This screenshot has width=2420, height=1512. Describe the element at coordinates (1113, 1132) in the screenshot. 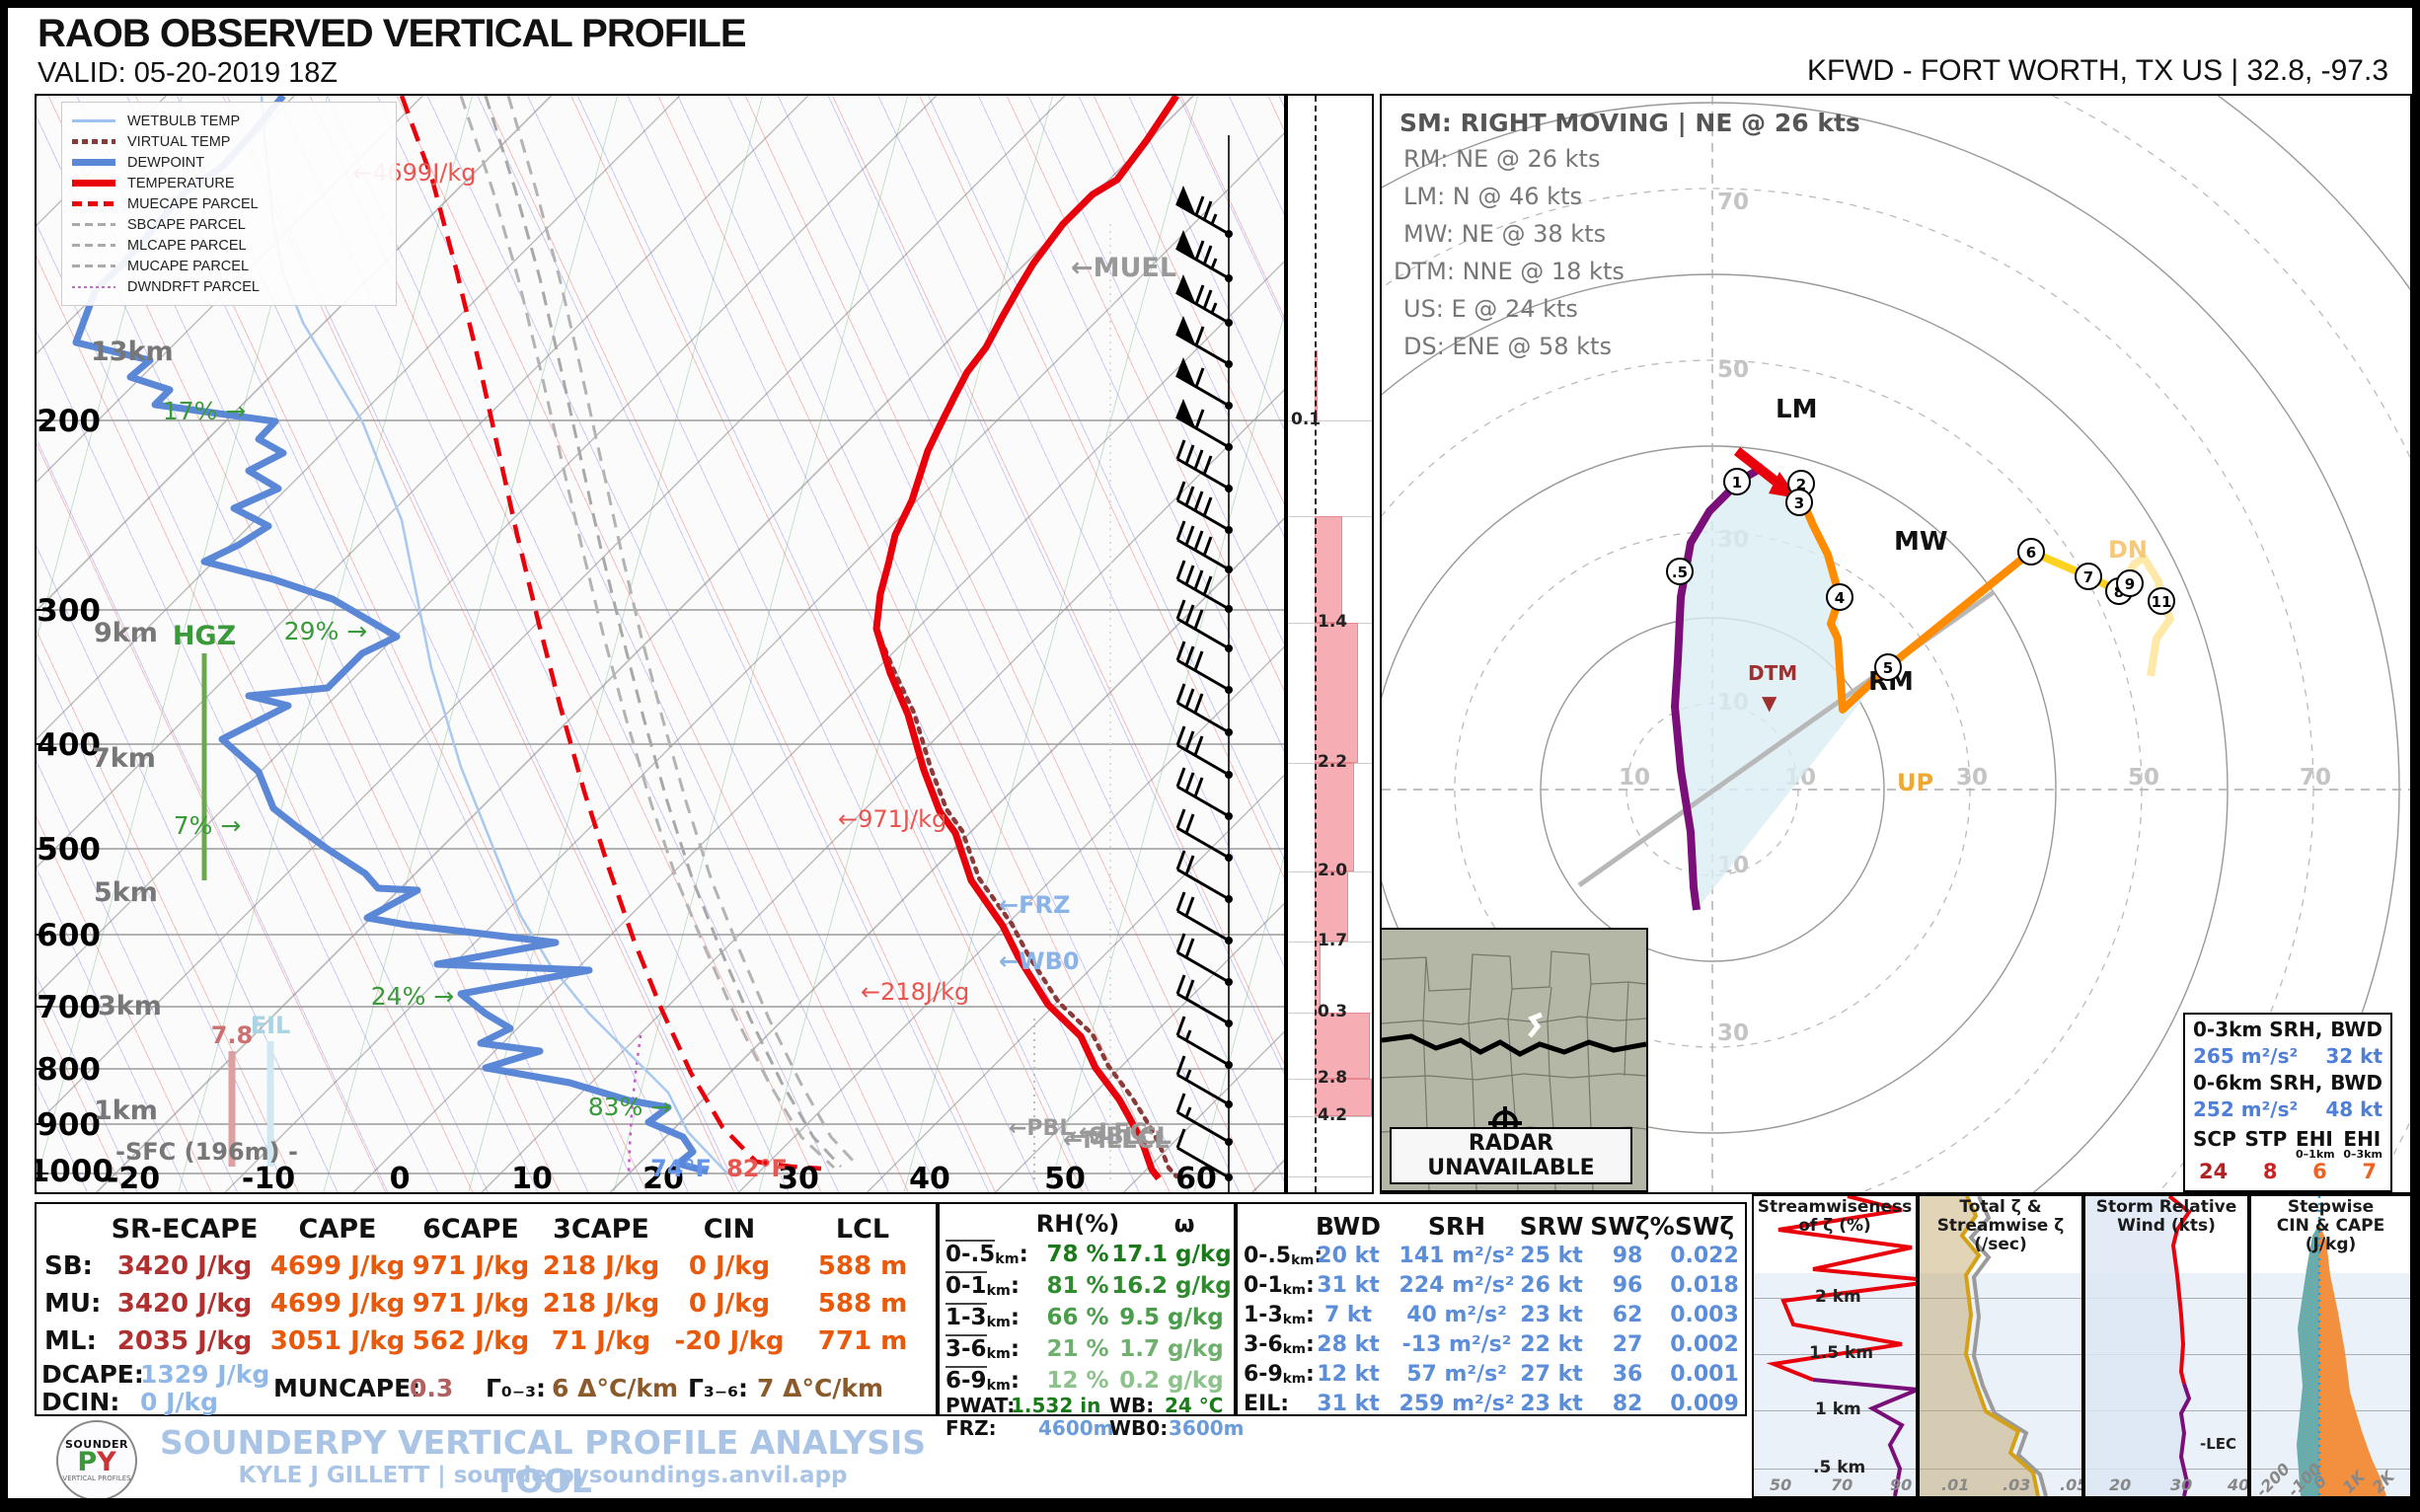

I see `lfc-label: ←LFC` at that location.